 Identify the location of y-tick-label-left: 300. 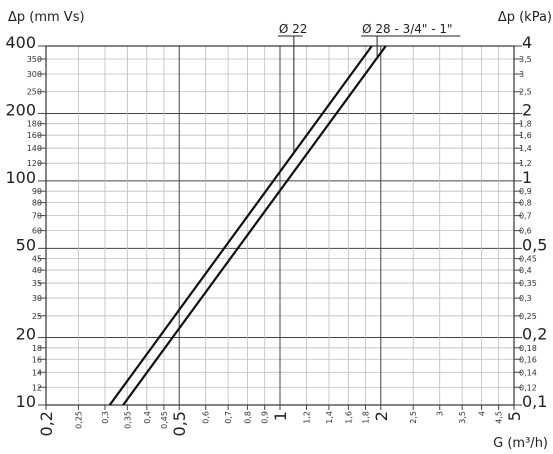
(34, 74).